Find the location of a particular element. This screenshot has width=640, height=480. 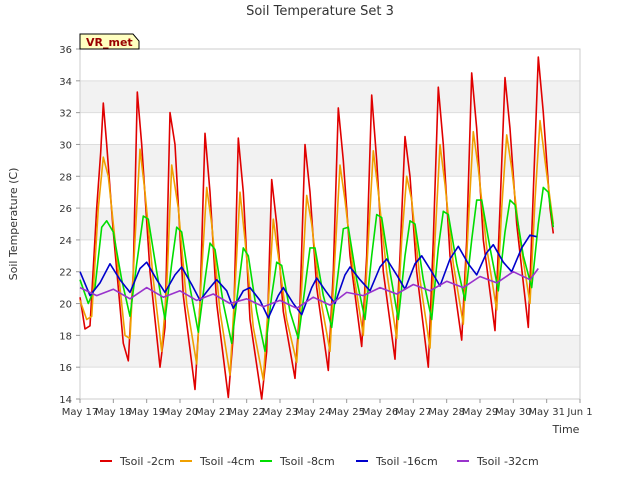

y-tick-label: 20 is located at coordinates (65, 305).